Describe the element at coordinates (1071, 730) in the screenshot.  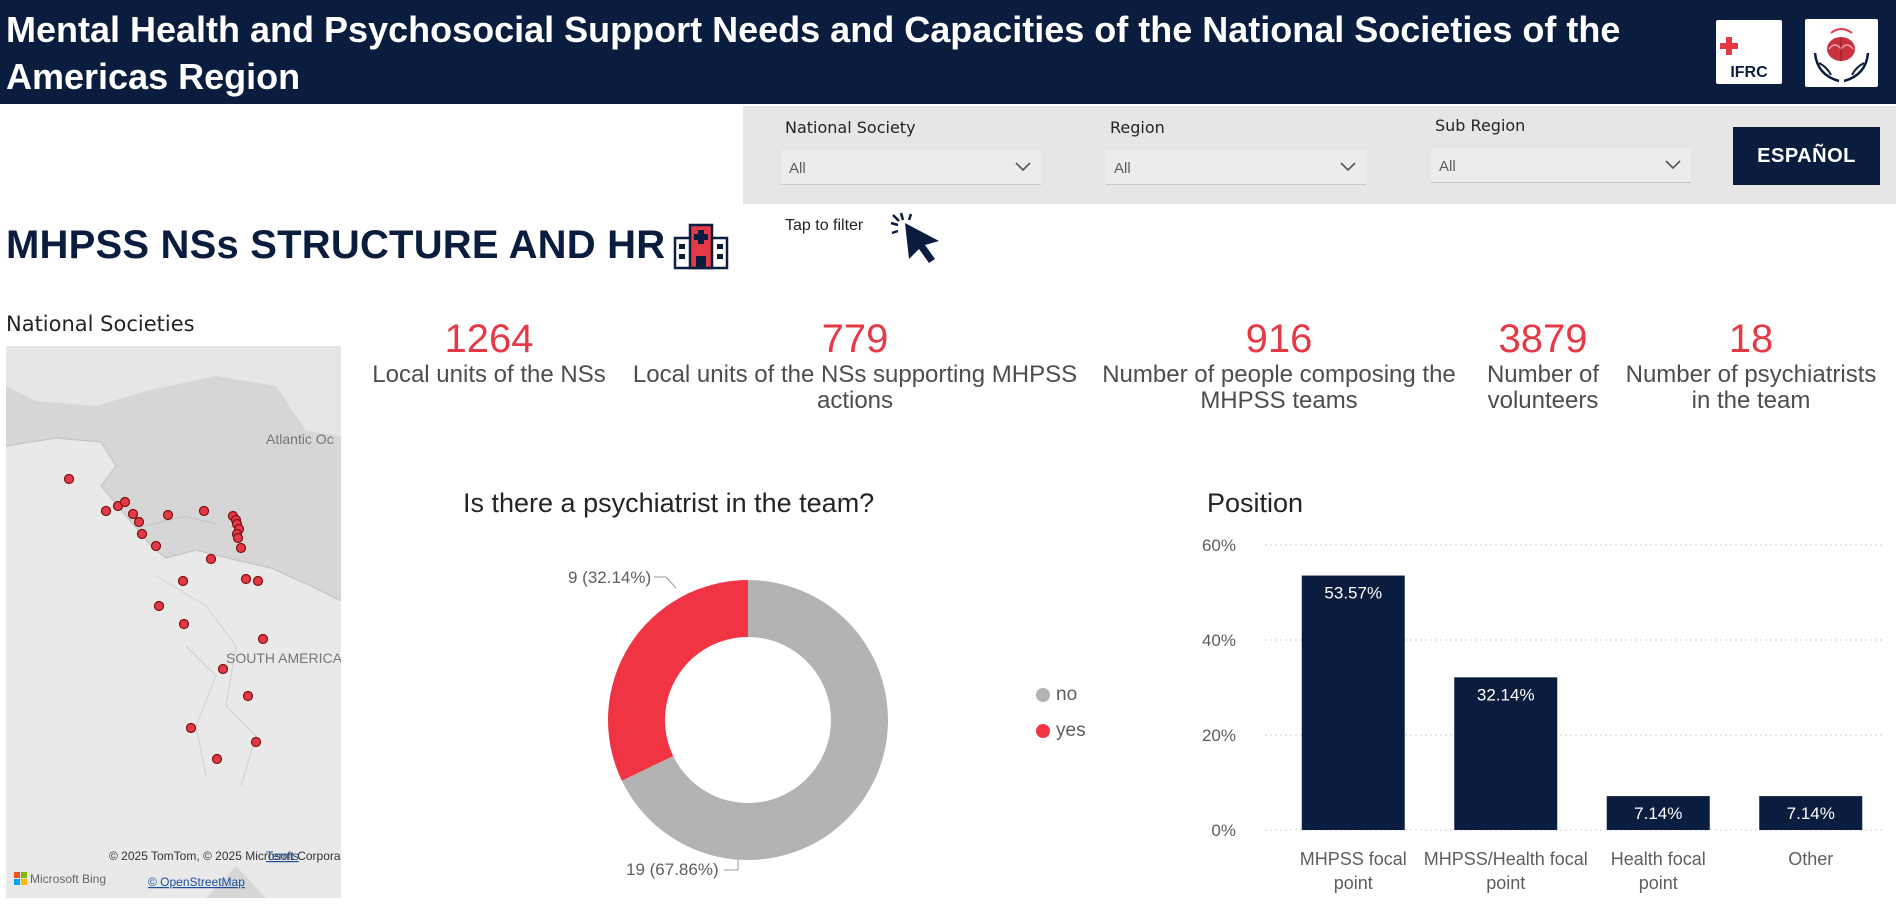
I see `legend-label-yes: yes` at that location.